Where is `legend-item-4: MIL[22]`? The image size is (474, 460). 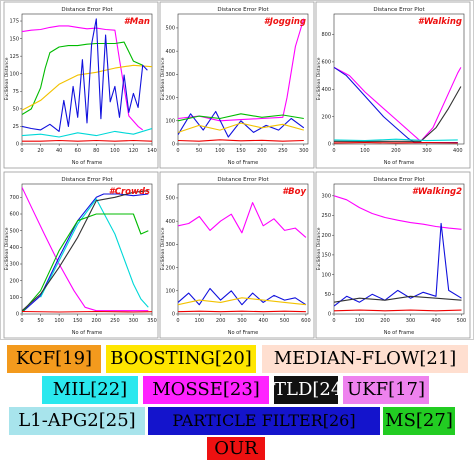 legend-item-4: MIL[22] is located at coordinates (90, 390).